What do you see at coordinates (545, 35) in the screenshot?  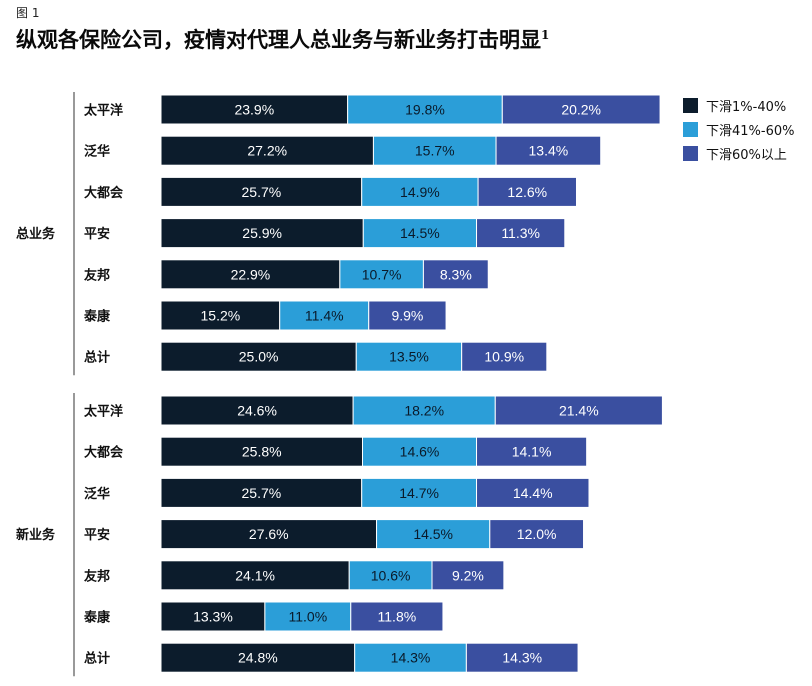 I see `title-footnote-marker: 1` at bounding box center [545, 35].